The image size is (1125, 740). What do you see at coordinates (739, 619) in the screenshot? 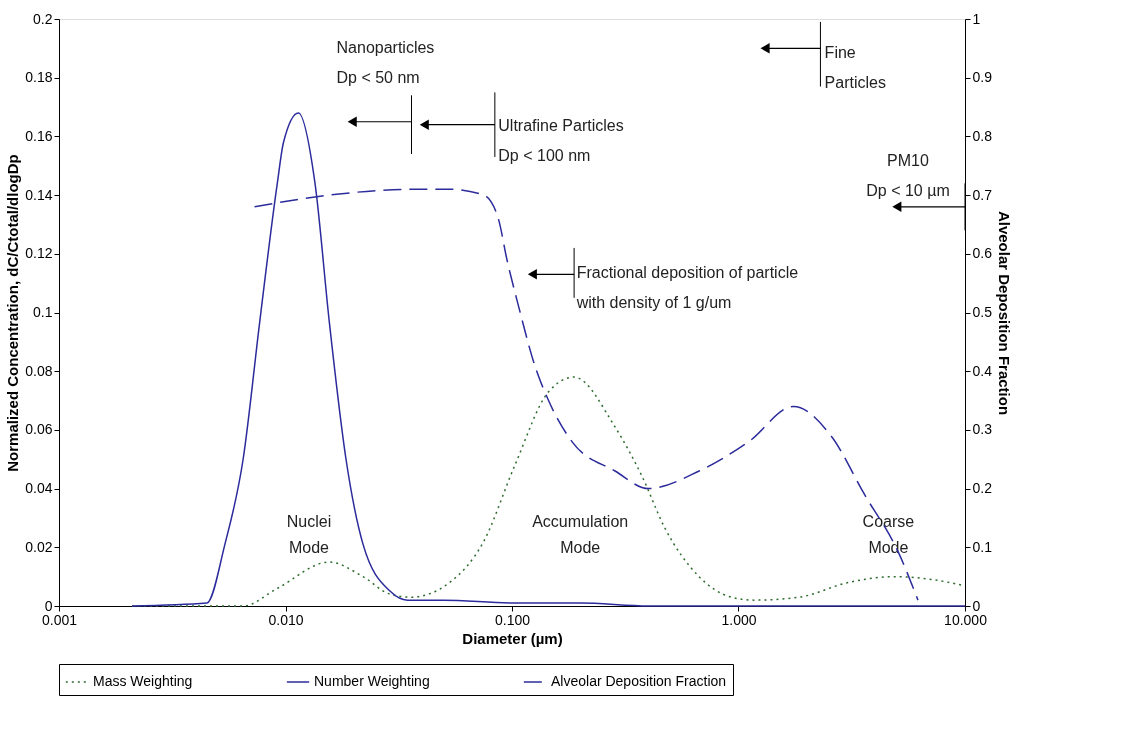
I see `x-tick-label: 1.000` at bounding box center [739, 619].